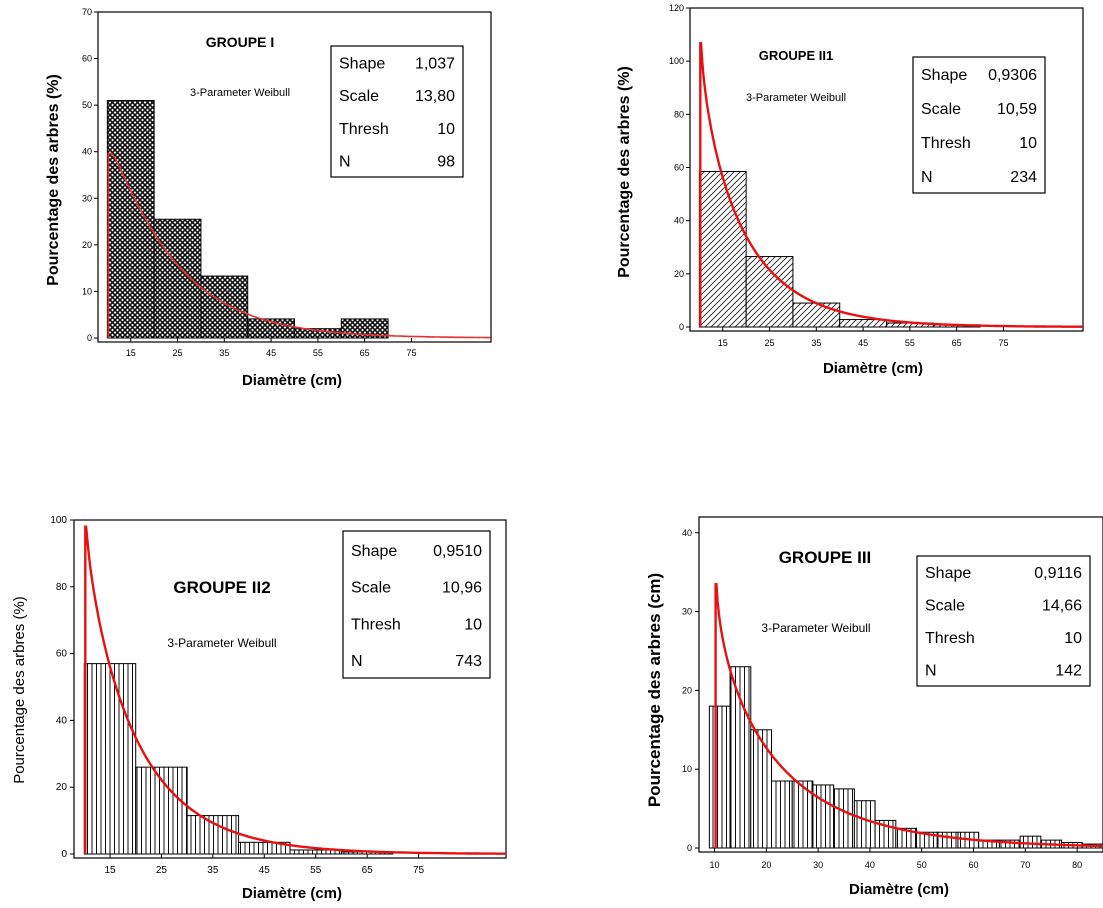 The height and width of the screenshot is (908, 1103). What do you see at coordinates (1077, 865) in the screenshot?
I see `x-tick-label: 80` at bounding box center [1077, 865].